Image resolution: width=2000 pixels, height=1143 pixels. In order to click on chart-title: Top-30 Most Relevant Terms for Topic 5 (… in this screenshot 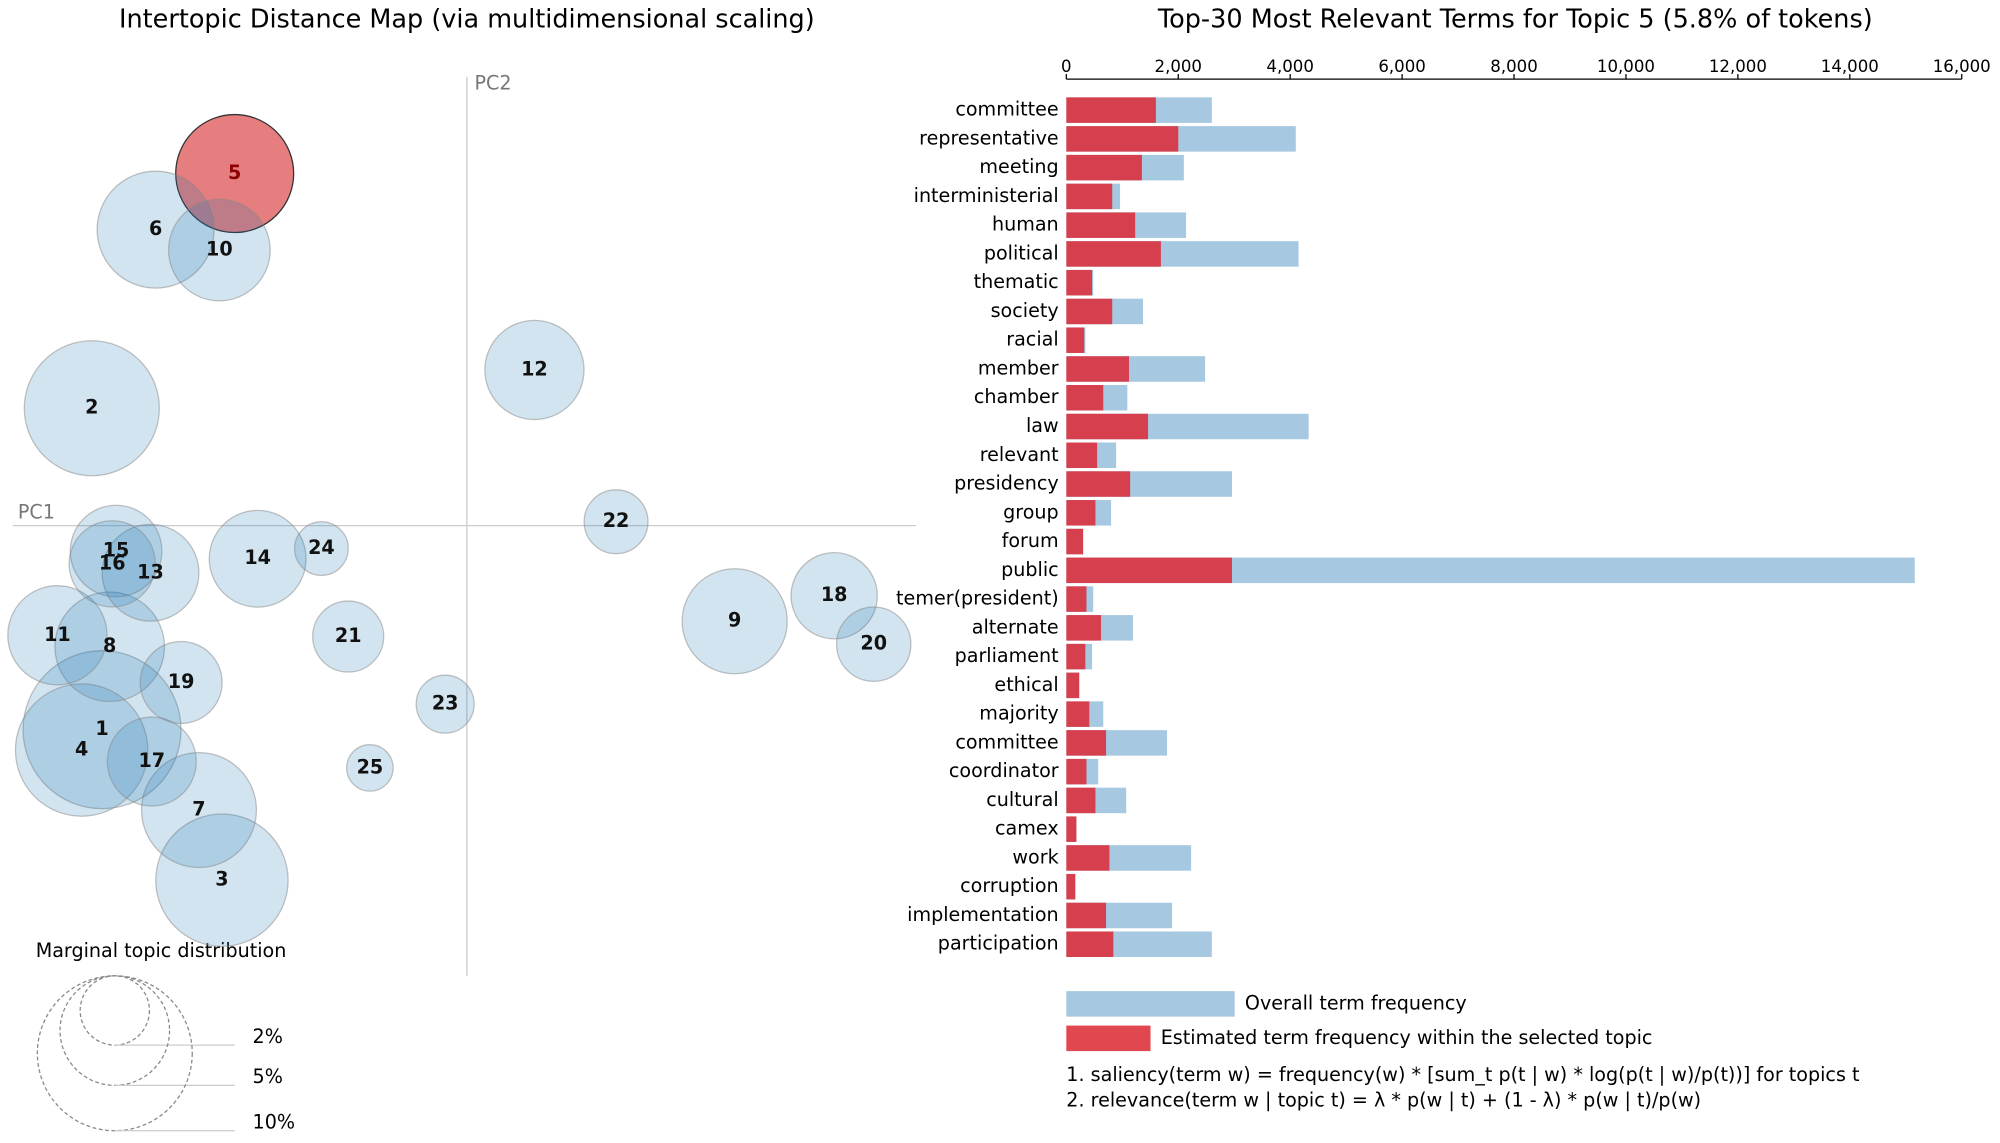, I will do `click(1515, 19)`.